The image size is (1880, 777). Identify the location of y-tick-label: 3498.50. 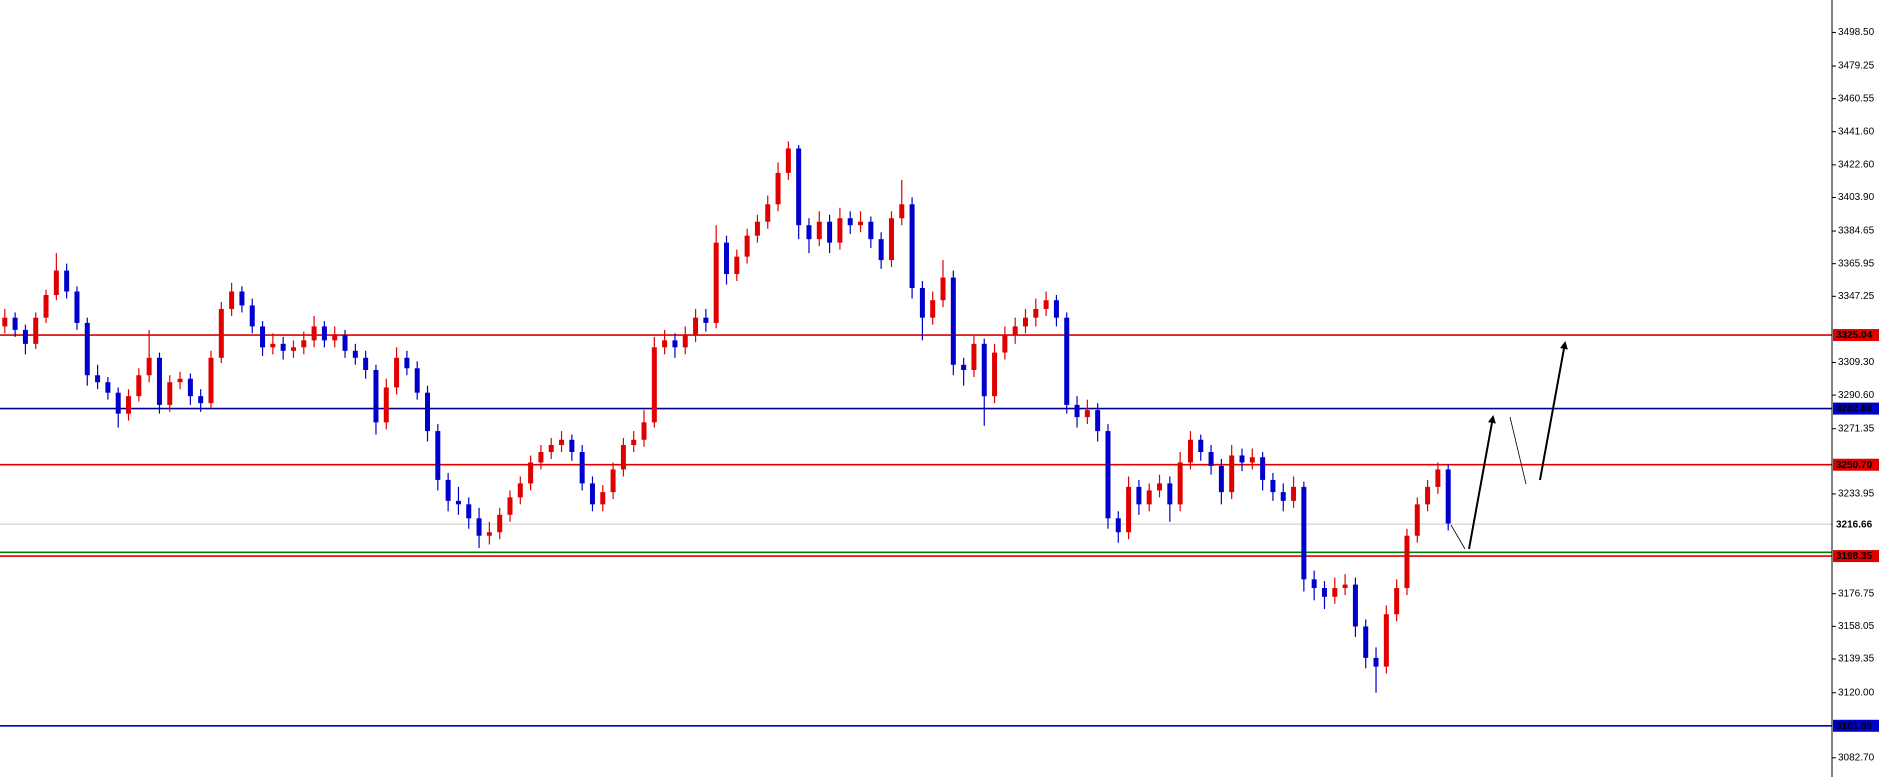
(1856, 32).